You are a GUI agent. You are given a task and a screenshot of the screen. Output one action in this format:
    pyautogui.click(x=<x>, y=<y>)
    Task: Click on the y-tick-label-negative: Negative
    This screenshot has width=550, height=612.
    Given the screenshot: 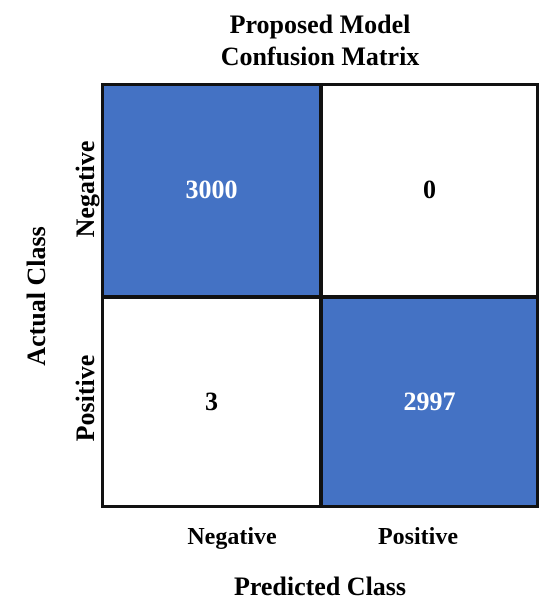 What is the action you would take?
    pyautogui.click(x=85, y=189)
    